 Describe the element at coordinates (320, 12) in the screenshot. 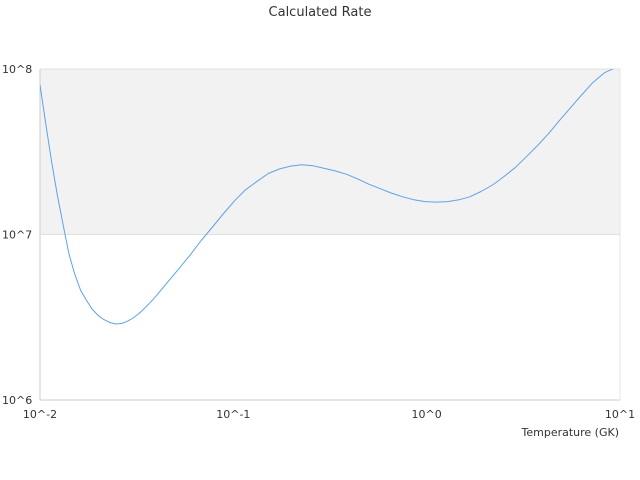

I see `chart-title: Calculated Rate` at that location.